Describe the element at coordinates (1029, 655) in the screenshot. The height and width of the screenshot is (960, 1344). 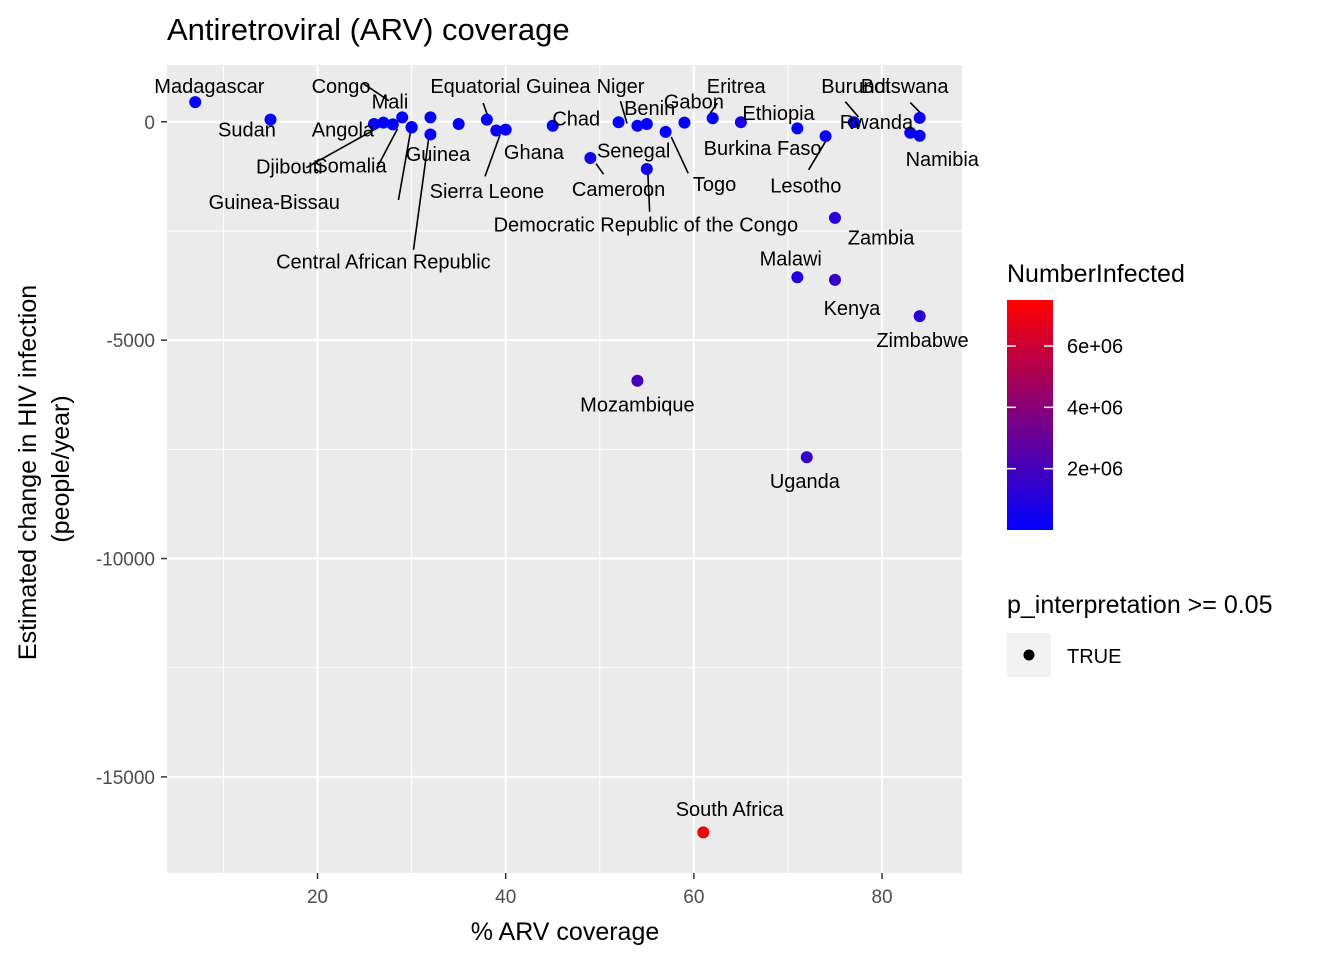
I see `shape-legend-point` at that location.